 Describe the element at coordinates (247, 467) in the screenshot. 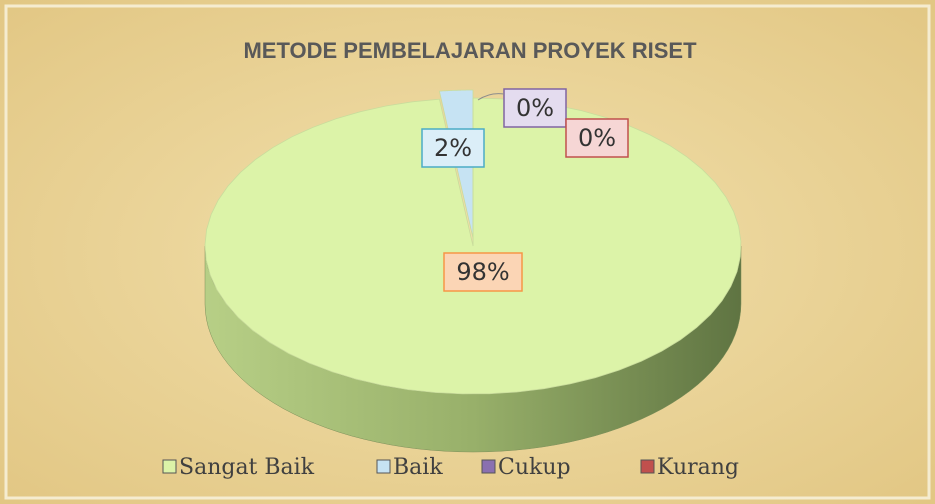

I see `legend-label: Sangat Baik` at that location.